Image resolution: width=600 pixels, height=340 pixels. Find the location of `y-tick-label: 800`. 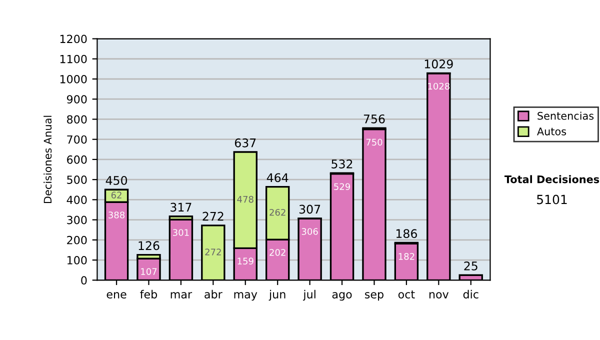

y-tick-label: 800 is located at coordinates (77, 119).